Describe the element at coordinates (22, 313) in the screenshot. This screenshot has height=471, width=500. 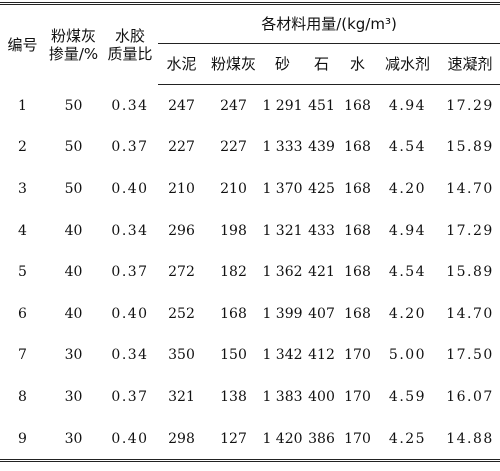
I see `table-cell: 6` at that location.